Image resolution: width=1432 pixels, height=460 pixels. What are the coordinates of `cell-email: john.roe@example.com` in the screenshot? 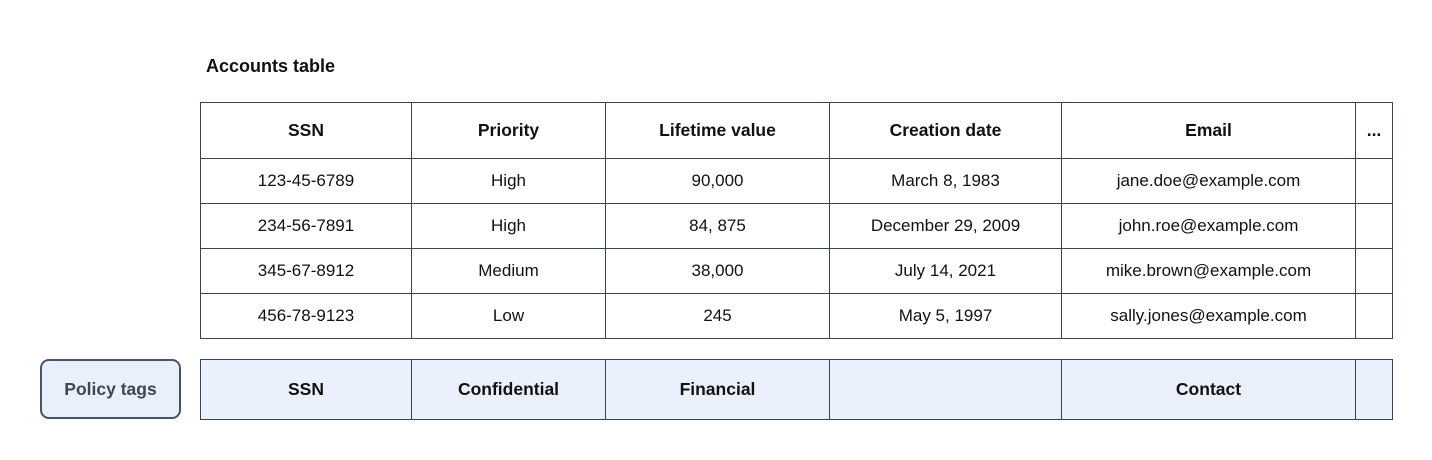 It's located at (1208, 226).